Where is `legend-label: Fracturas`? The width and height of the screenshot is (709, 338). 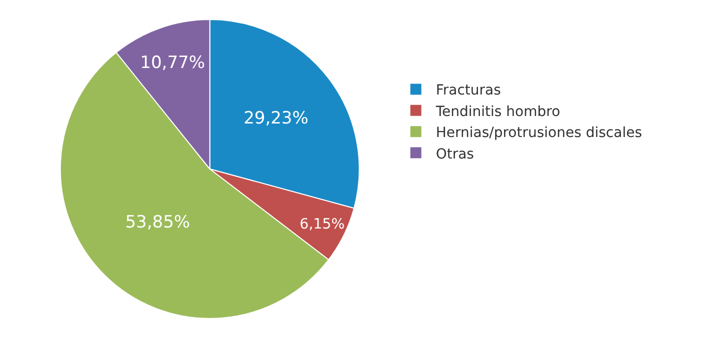 legend-label: Fracturas is located at coordinates (468, 90).